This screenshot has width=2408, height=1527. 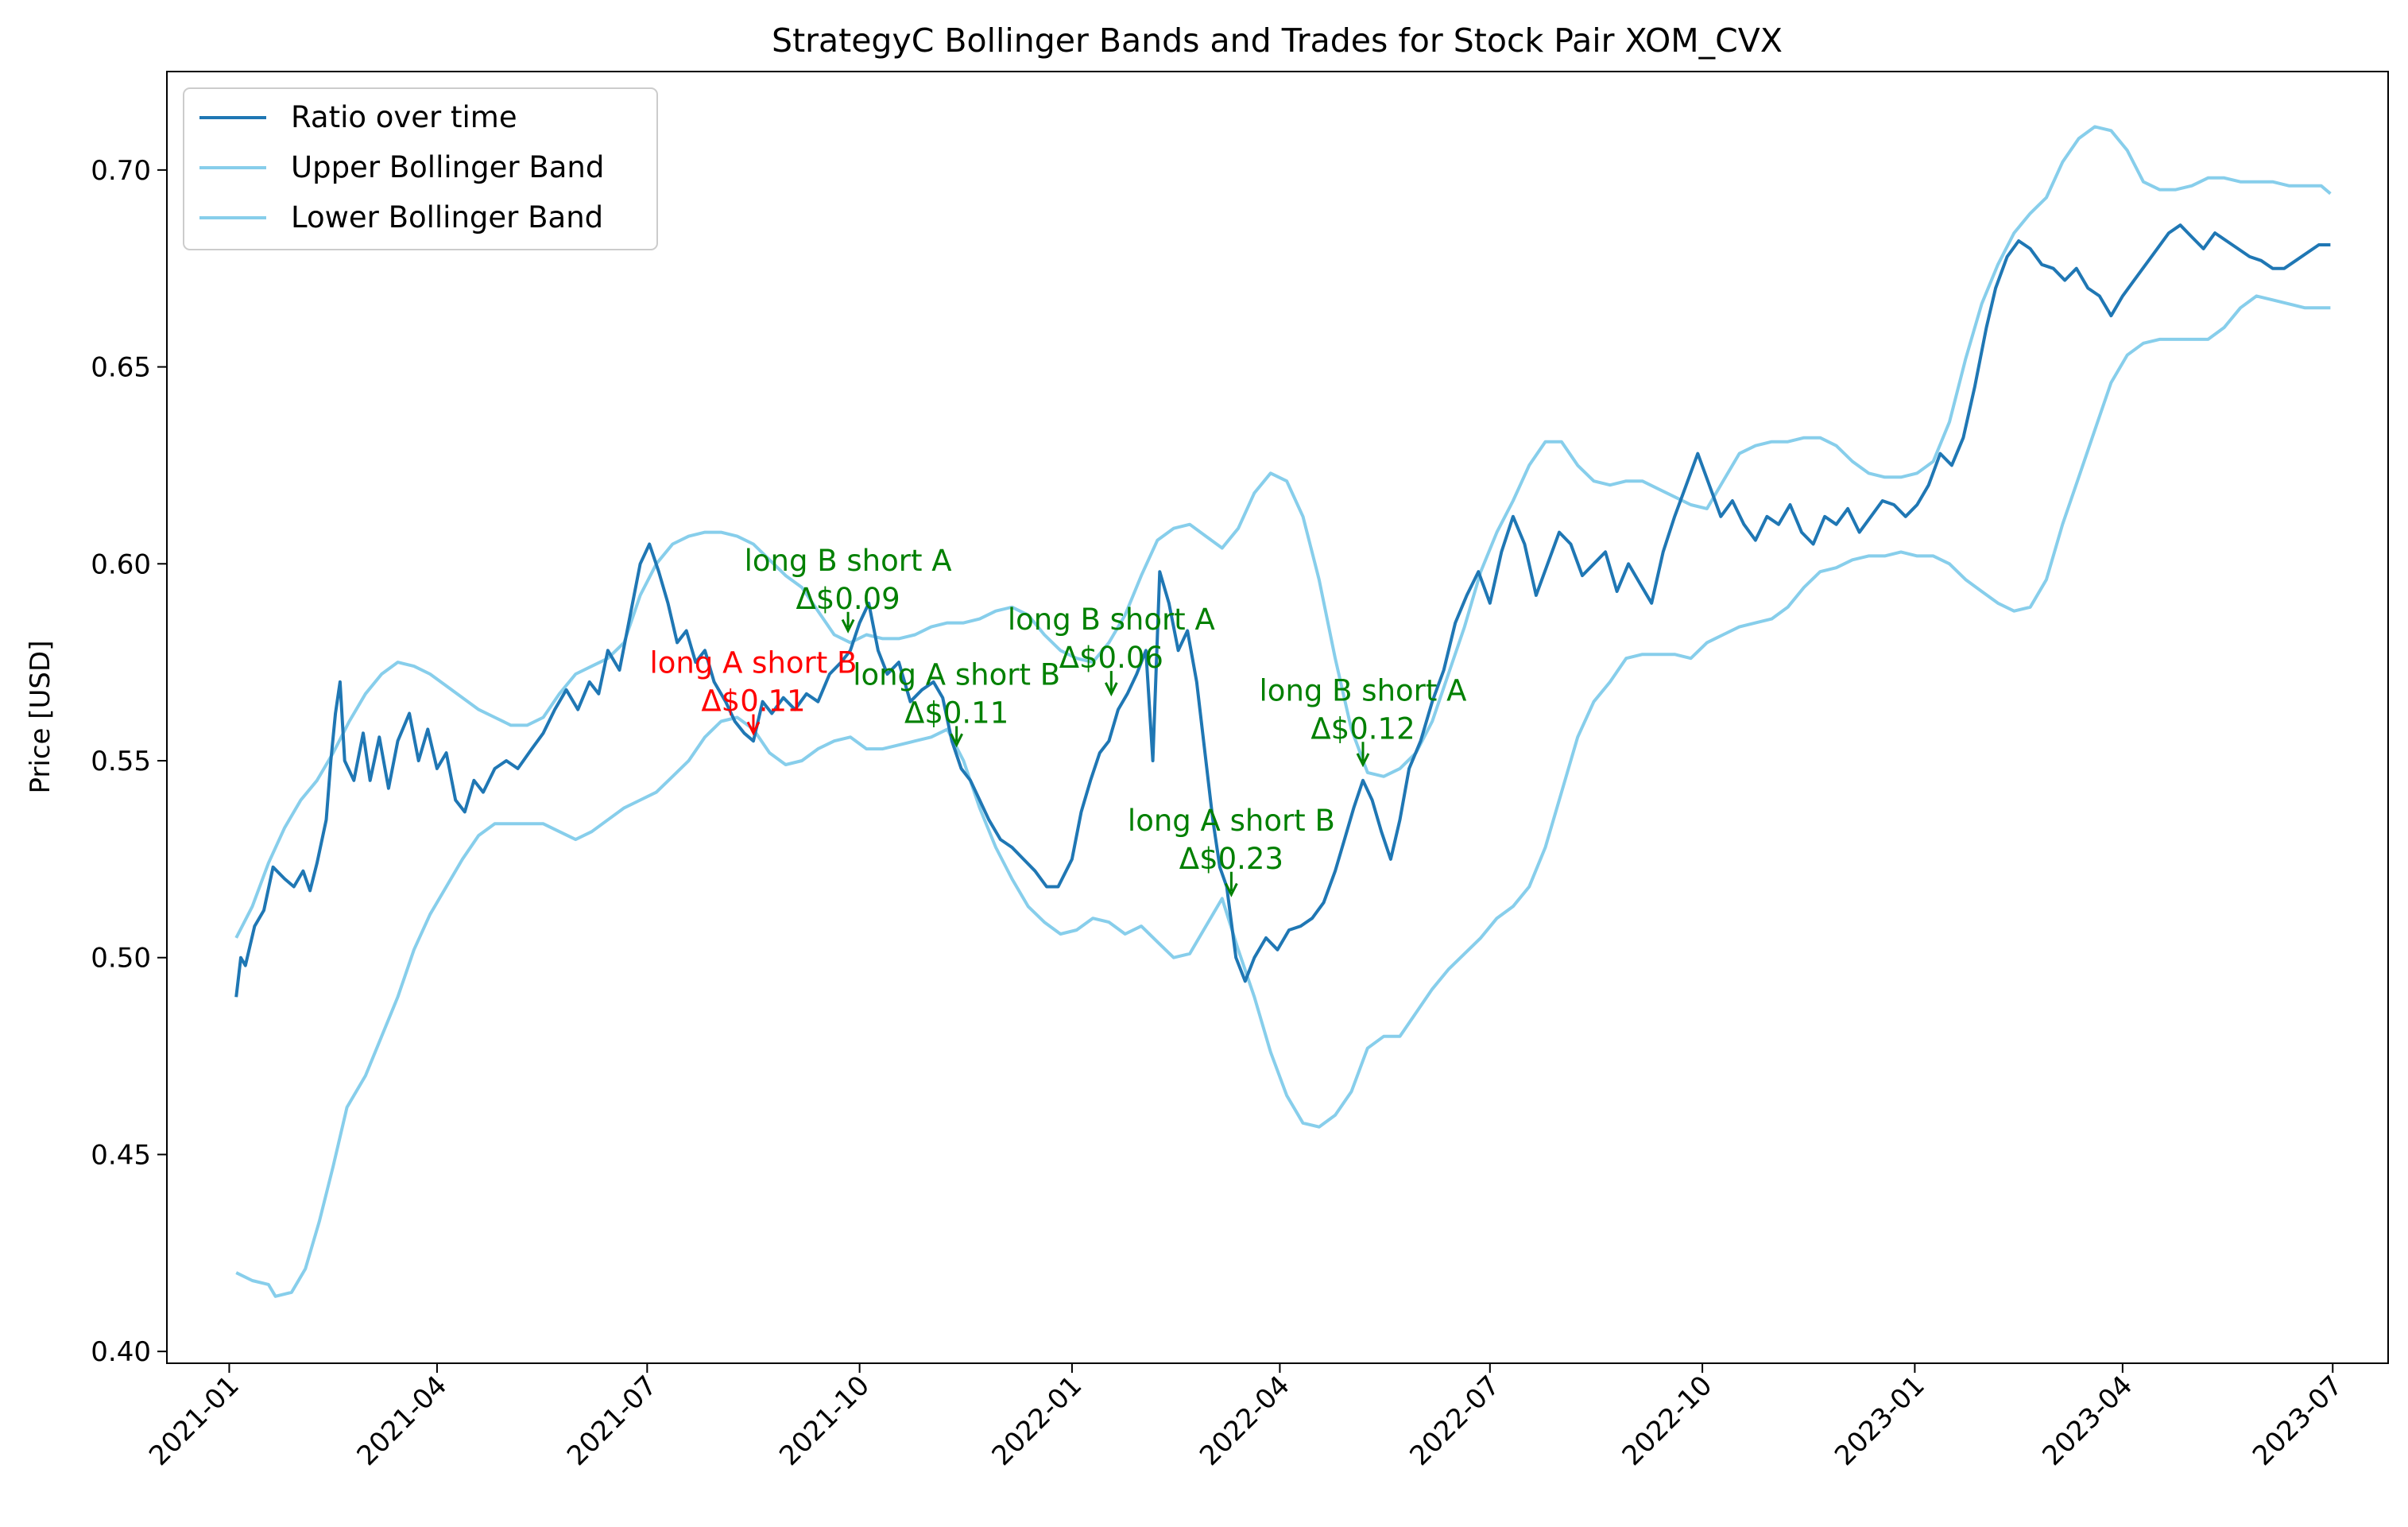 I want to click on annotation-profit-label: Δ$0.09, so click(x=848, y=599).